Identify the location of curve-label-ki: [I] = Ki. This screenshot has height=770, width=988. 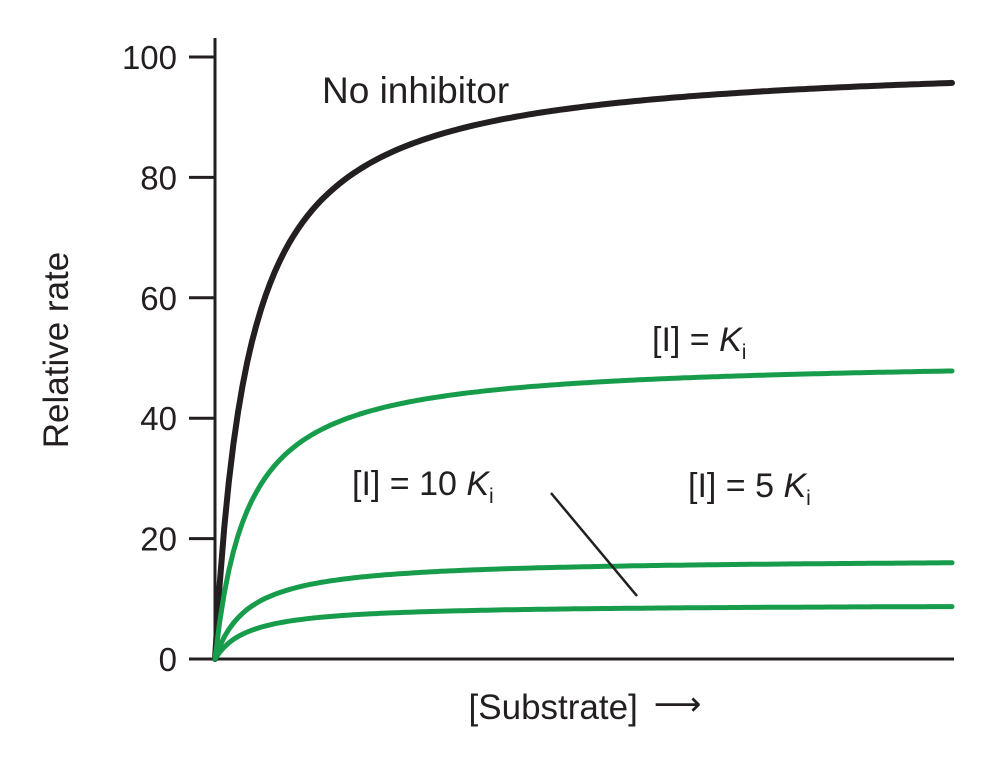
(699, 343).